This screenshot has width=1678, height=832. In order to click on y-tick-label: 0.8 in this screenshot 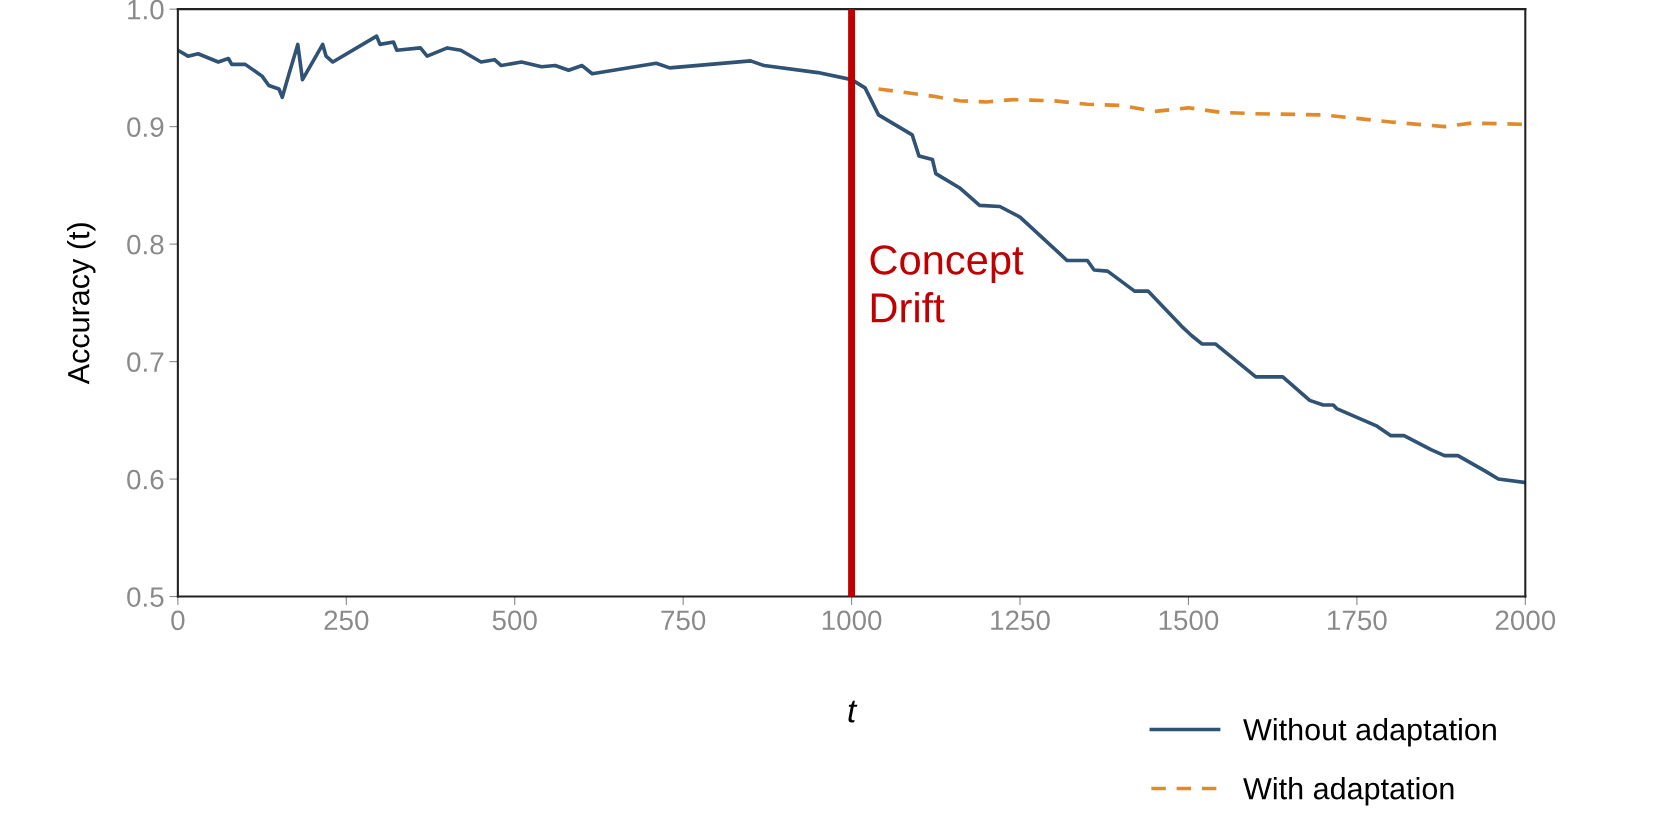, I will do `click(145, 244)`.